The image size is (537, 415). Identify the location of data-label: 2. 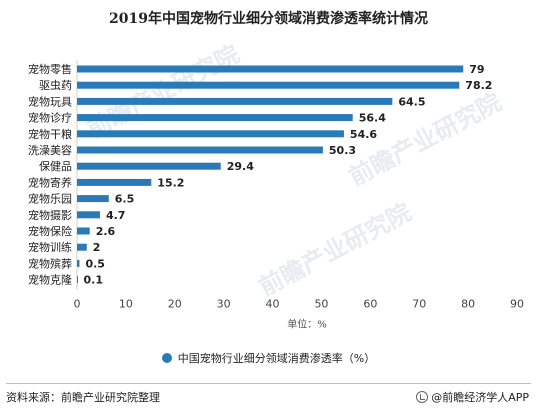
(97, 247).